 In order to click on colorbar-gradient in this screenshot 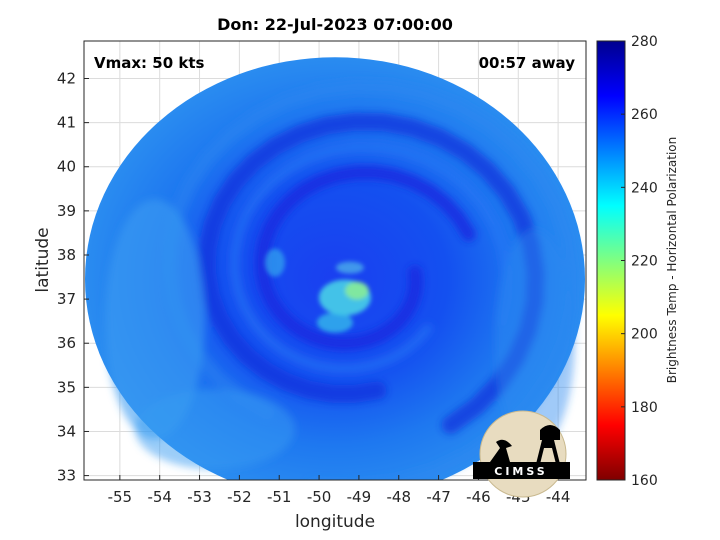, I will do `click(611, 260)`.